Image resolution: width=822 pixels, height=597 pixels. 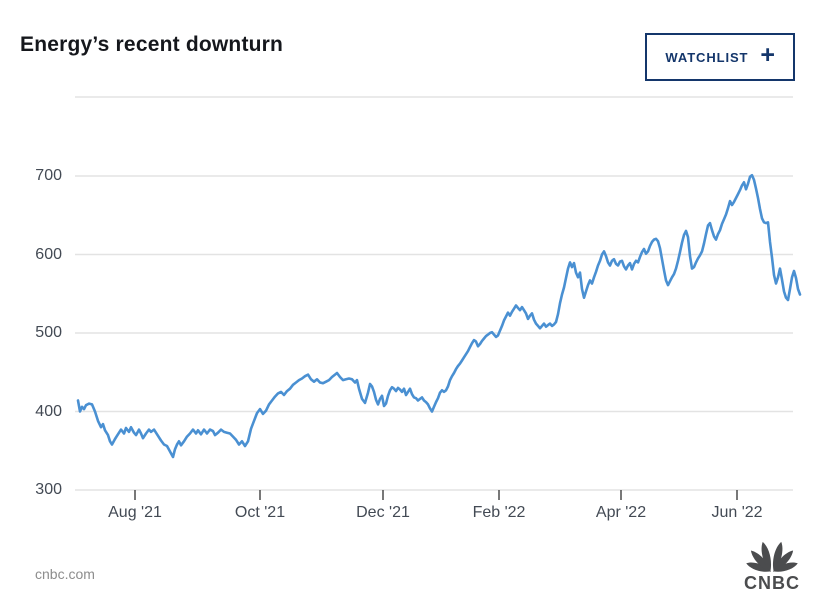 I want to click on watchlist-button: WATCHLIST +, so click(x=720, y=57).